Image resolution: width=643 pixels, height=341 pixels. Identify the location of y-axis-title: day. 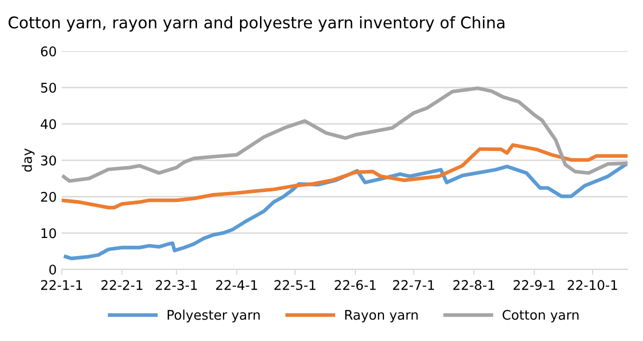
(28, 160).